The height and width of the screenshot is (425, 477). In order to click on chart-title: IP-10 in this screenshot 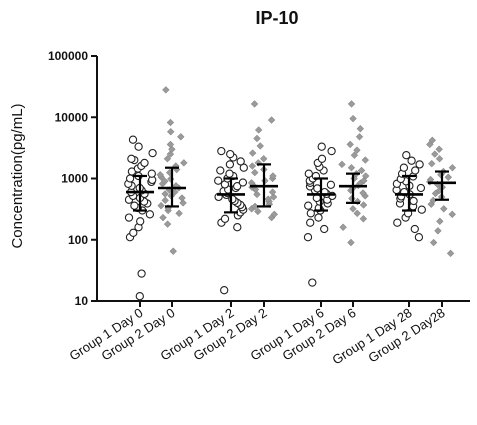, I will do `click(276, 18)`.